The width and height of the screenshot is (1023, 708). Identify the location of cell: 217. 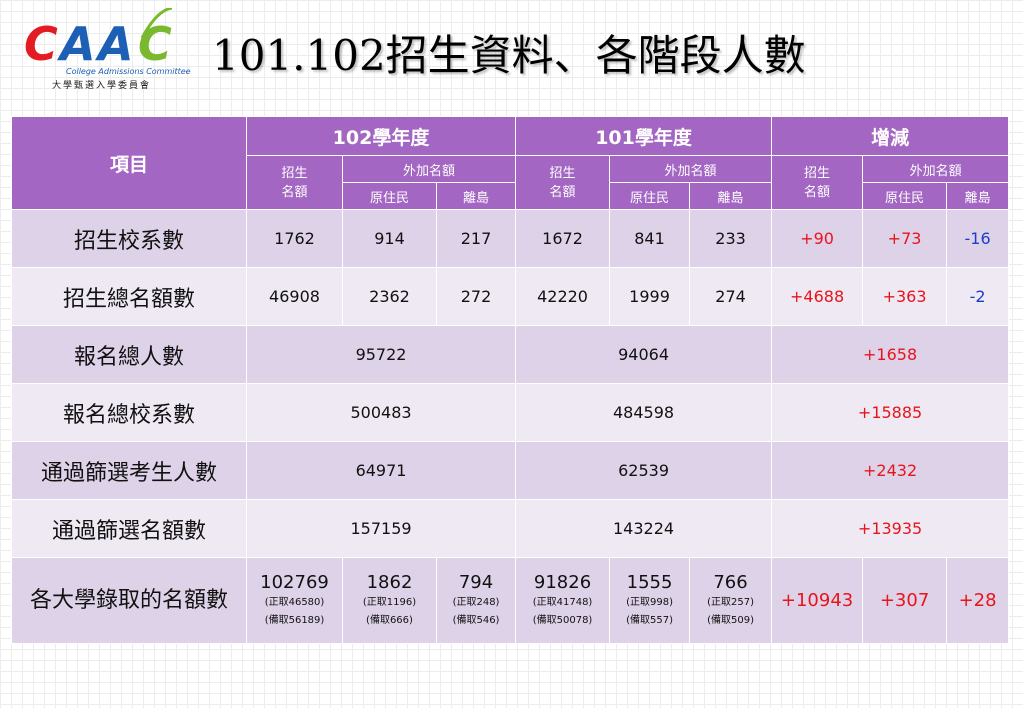
(476, 238).